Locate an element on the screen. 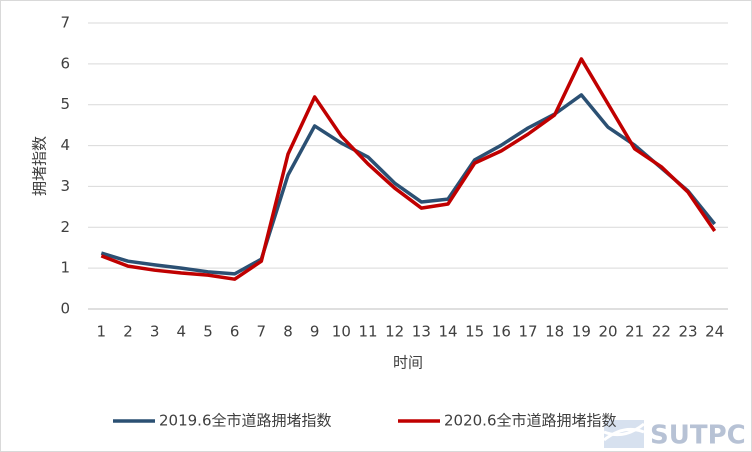 This screenshot has width=752, height=452. x-tick-label: 6 is located at coordinates (235, 332).